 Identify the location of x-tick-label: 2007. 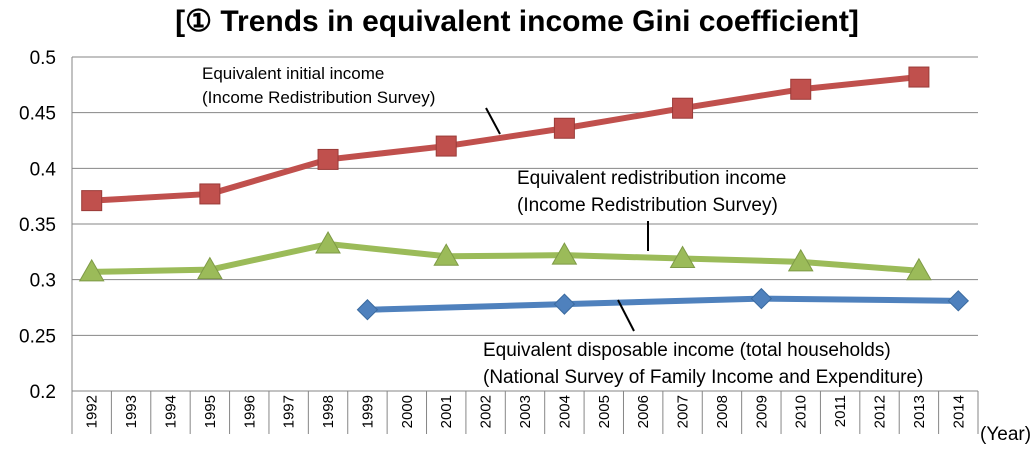
(683, 411).